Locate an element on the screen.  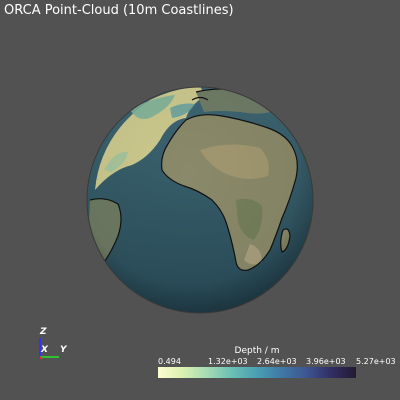
x-axis-line is located at coordinates (41, 358).